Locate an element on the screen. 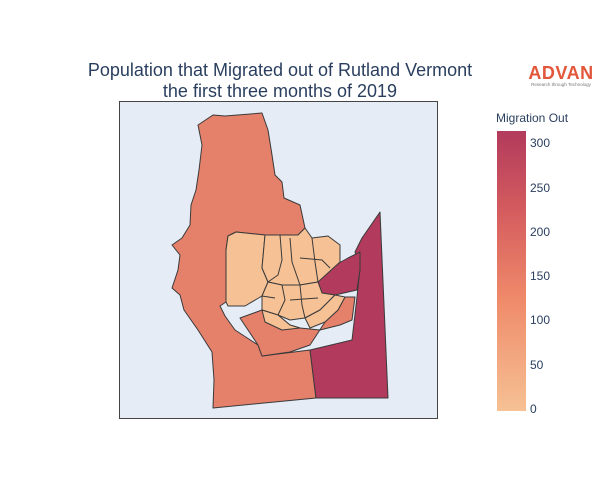 This screenshot has width=600, height=500. colorbar-tick: 200 is located at coordinates (540, 232).